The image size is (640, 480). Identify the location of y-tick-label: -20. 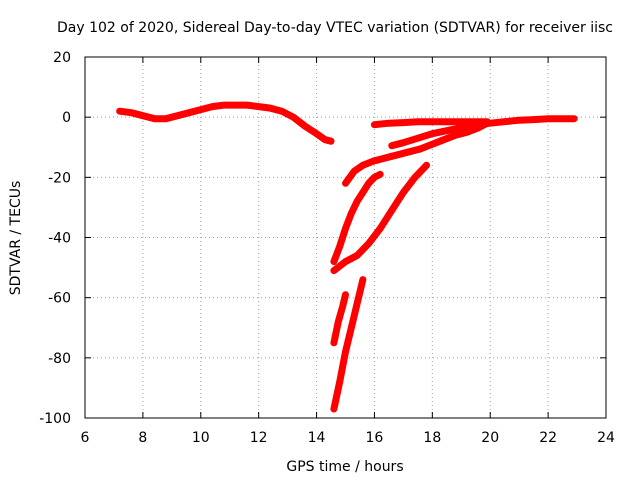
(59, 178).